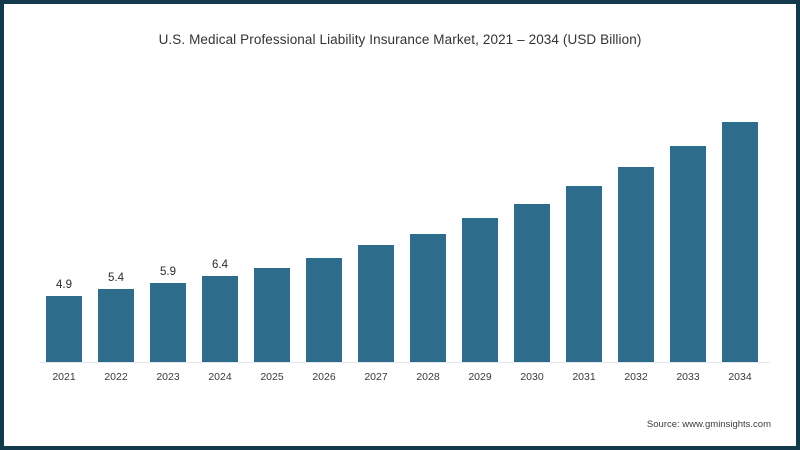 Image resolution: width=800 pixels, height=450 pixels. What do you see at coordinates (532, 283) in the screenshot?
I see `bar-2030` at bounding box center [532, 283].